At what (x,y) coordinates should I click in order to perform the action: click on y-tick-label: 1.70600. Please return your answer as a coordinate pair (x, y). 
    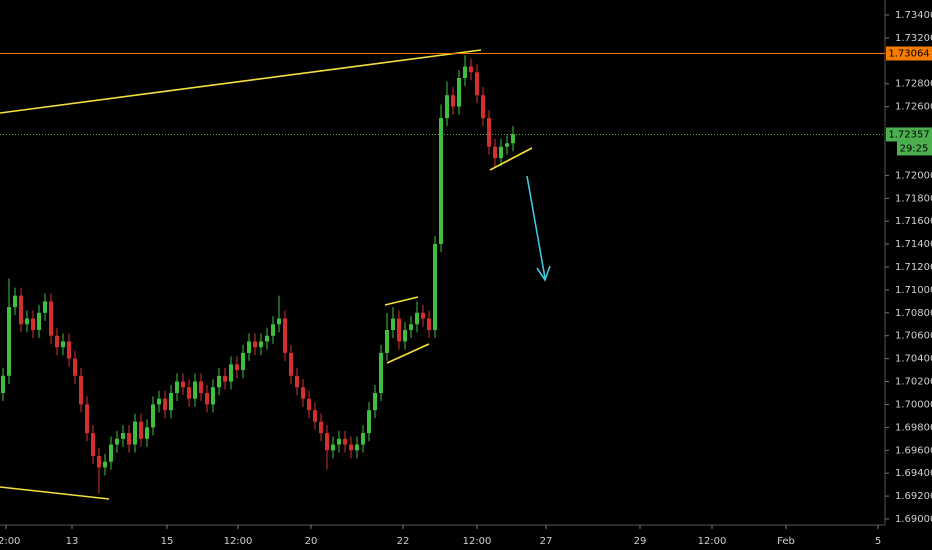
    Looking at the image, I should click on (913, 336).